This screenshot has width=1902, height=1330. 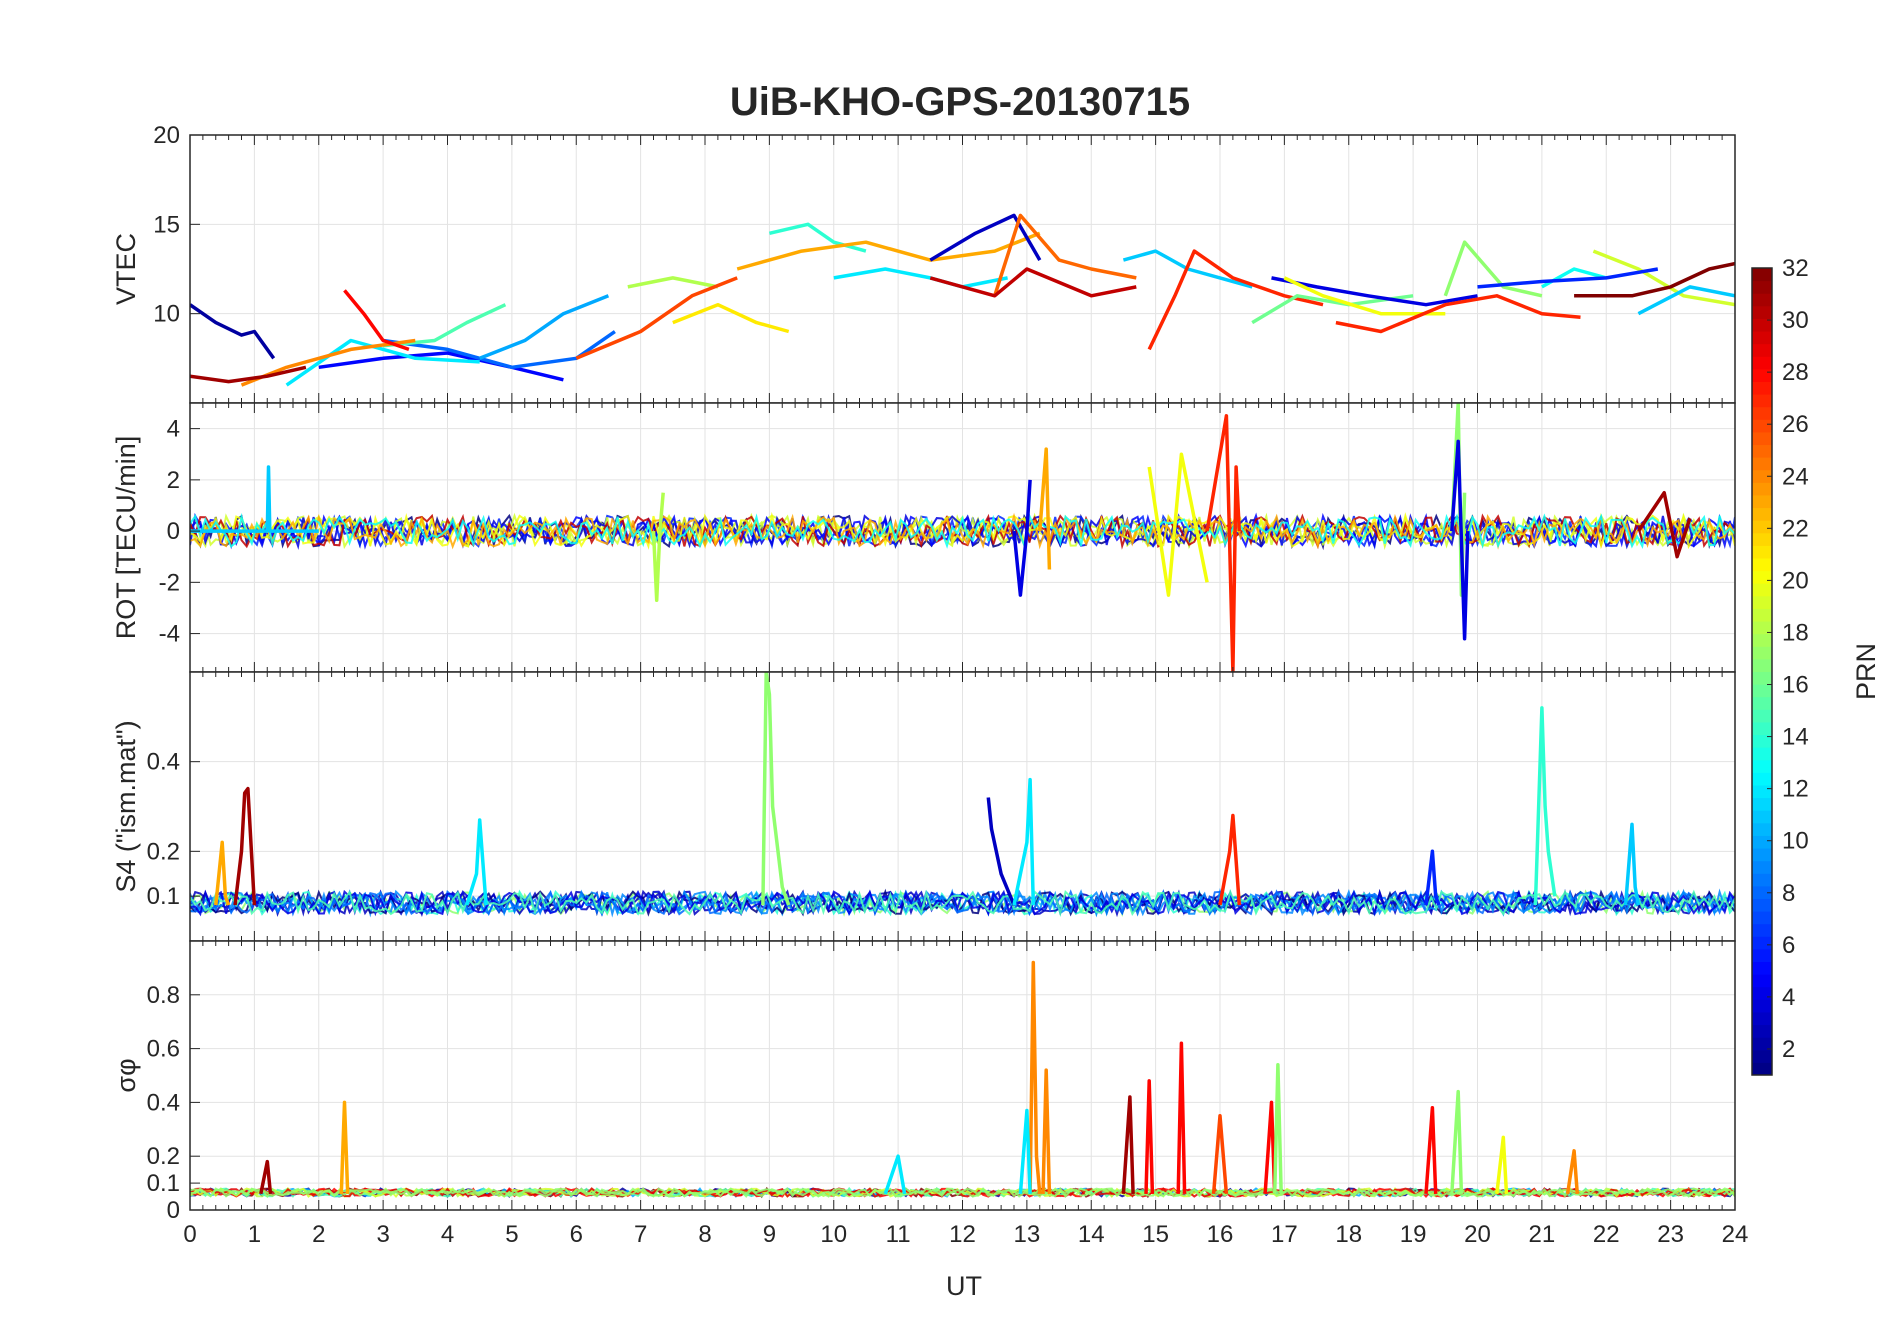 What do you see at coordinates (1795, 737) in the screenshot?
I see `colorbar-tick-label: 14` at bounding box center [1795, 737].